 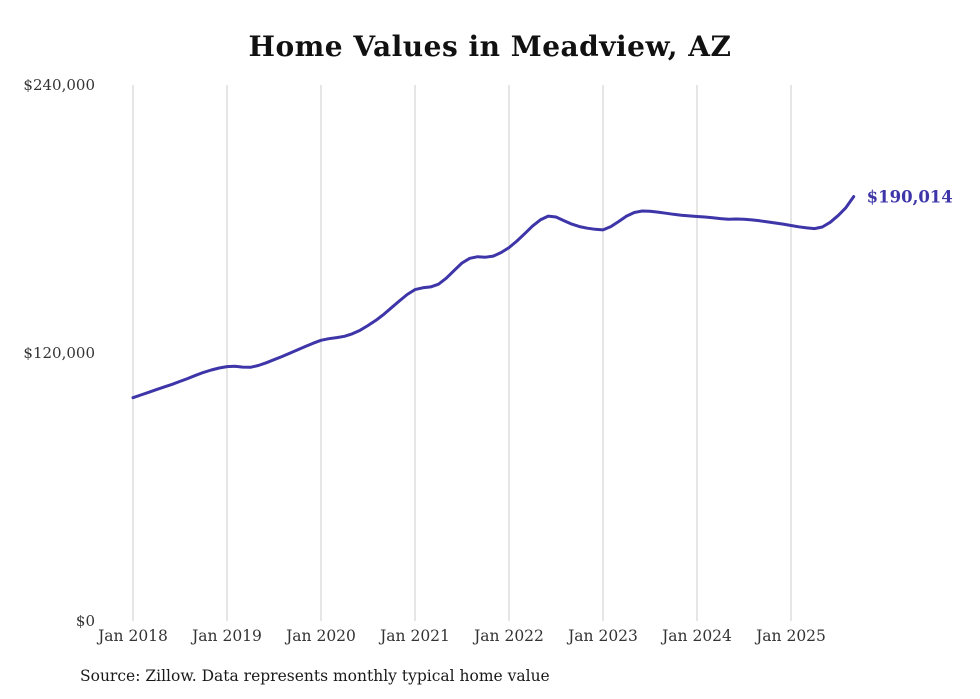 What do you see at coordinates (59, 85) in the screenshot?
I see `y-tick-label: $240,000` at bounding box center [59, 85].